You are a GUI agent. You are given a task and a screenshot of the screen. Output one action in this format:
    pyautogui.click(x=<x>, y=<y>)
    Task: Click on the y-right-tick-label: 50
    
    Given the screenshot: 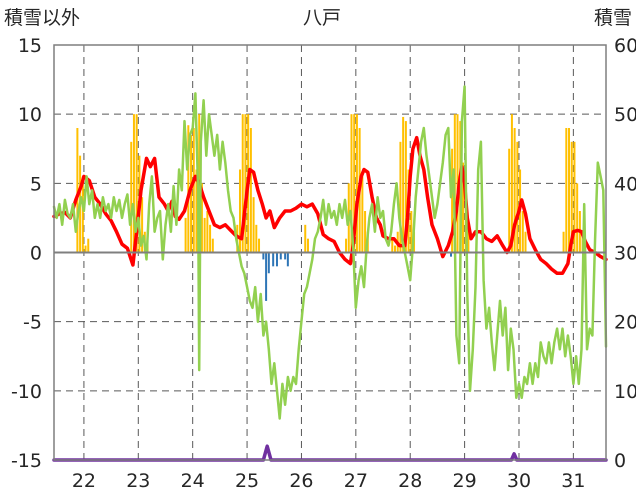 What is the action you would take?
    pyautogui.click(x=625, y=115)
    